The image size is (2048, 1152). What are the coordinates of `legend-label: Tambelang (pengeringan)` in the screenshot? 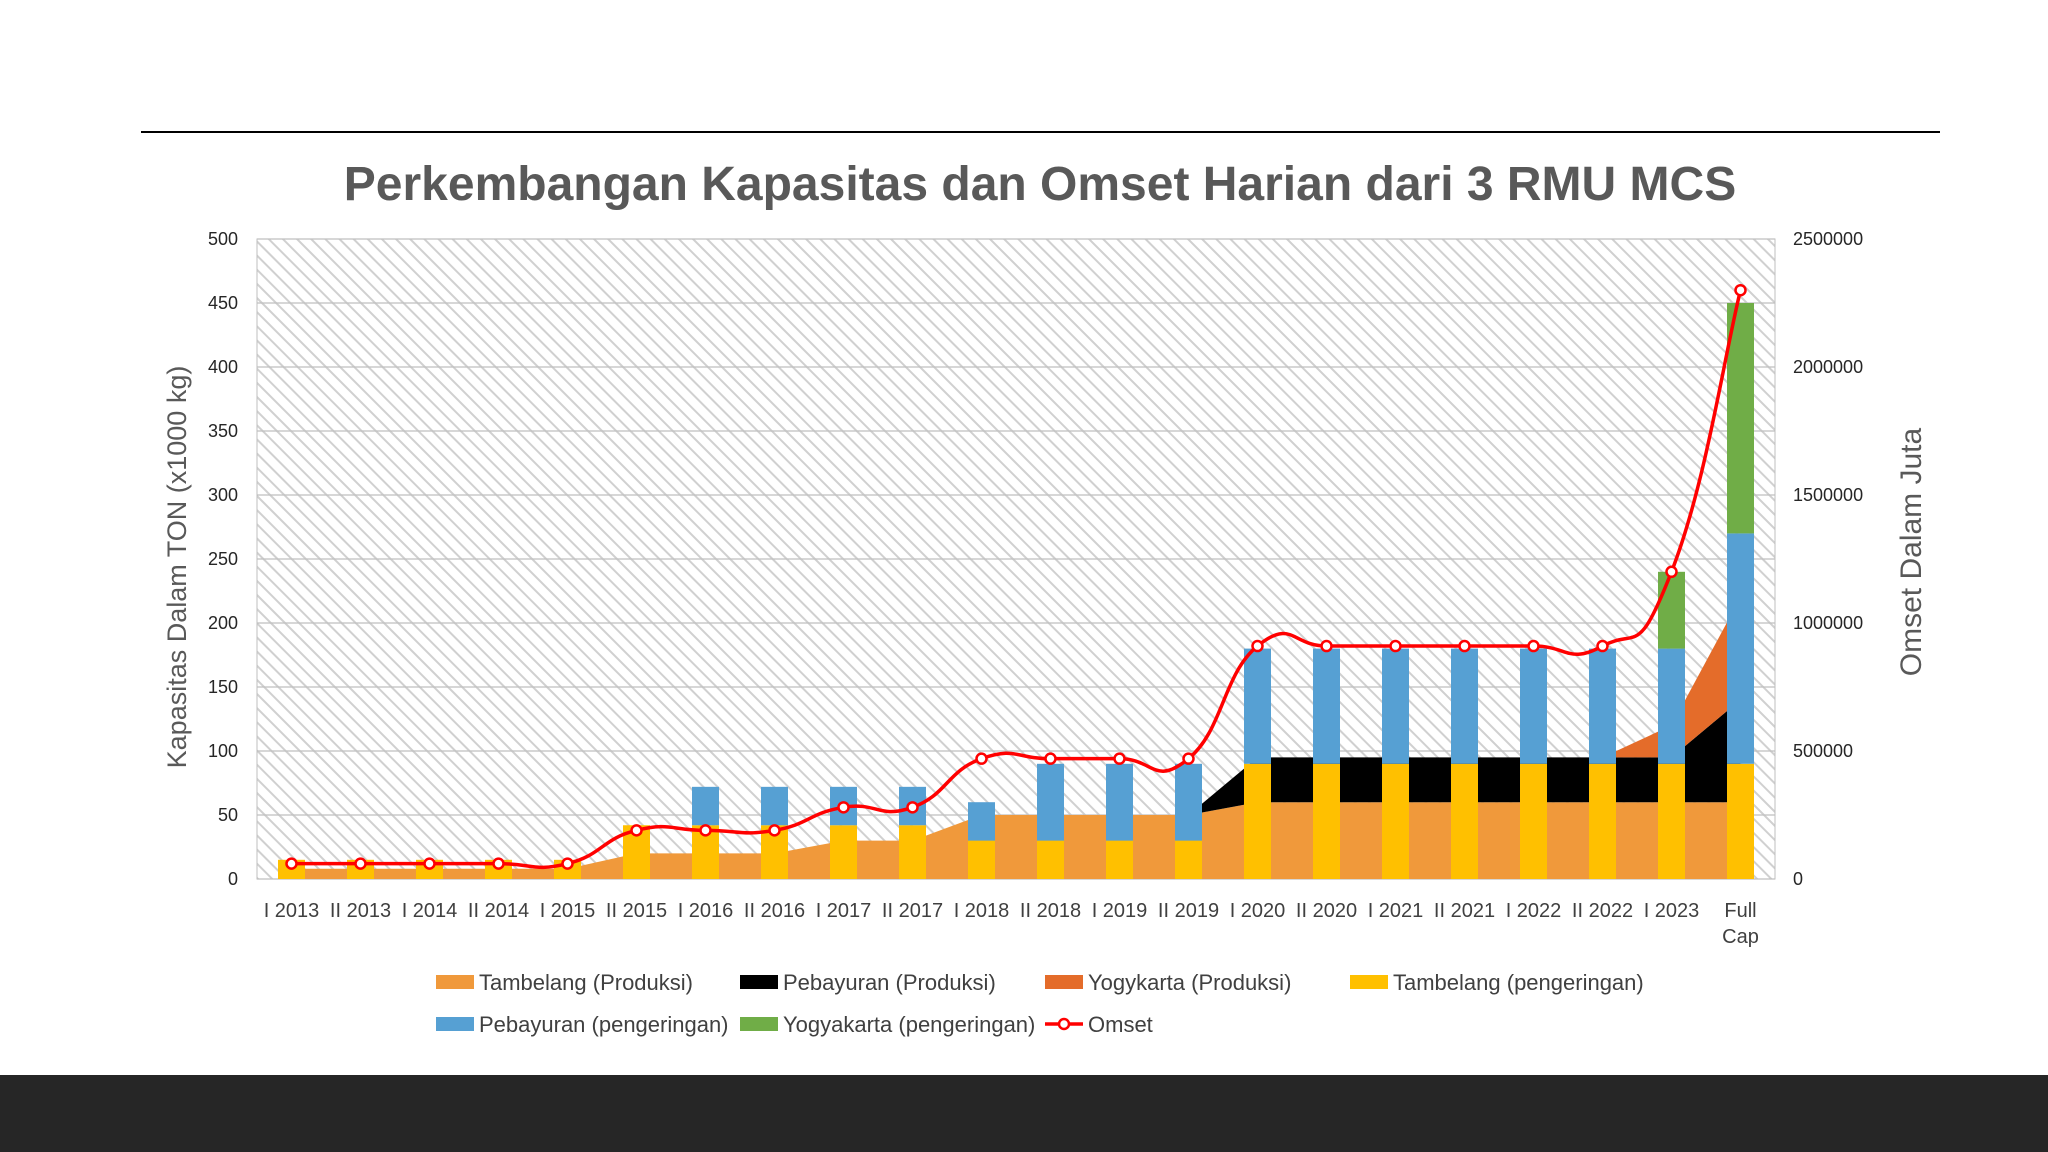 It's located at (1518, 982).